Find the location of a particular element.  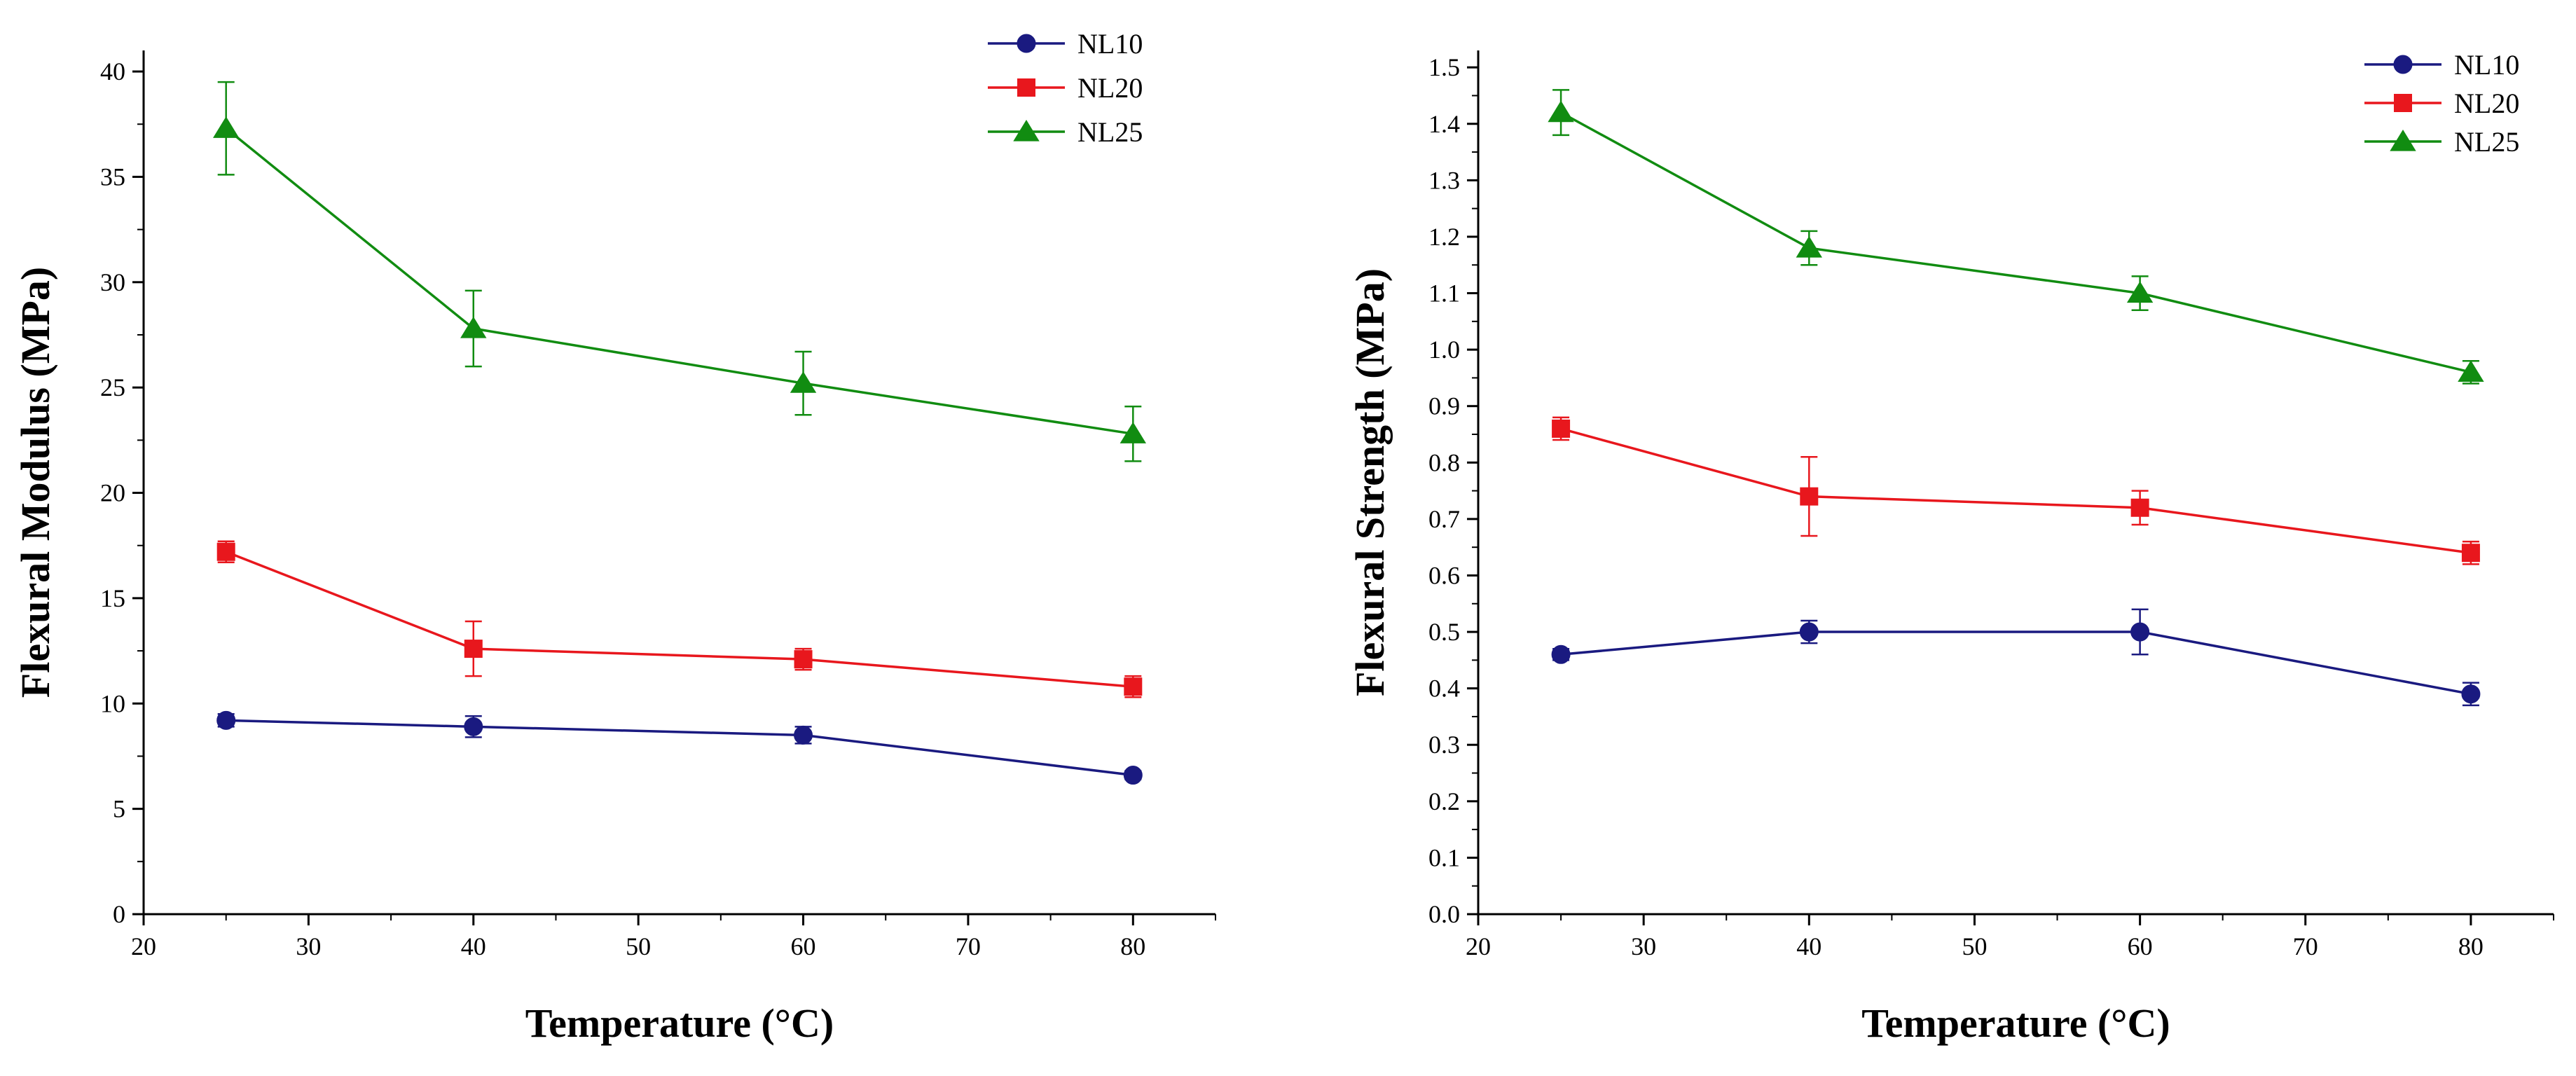

y-tick-label: 1.0 is located at coordinates (1444, 350).